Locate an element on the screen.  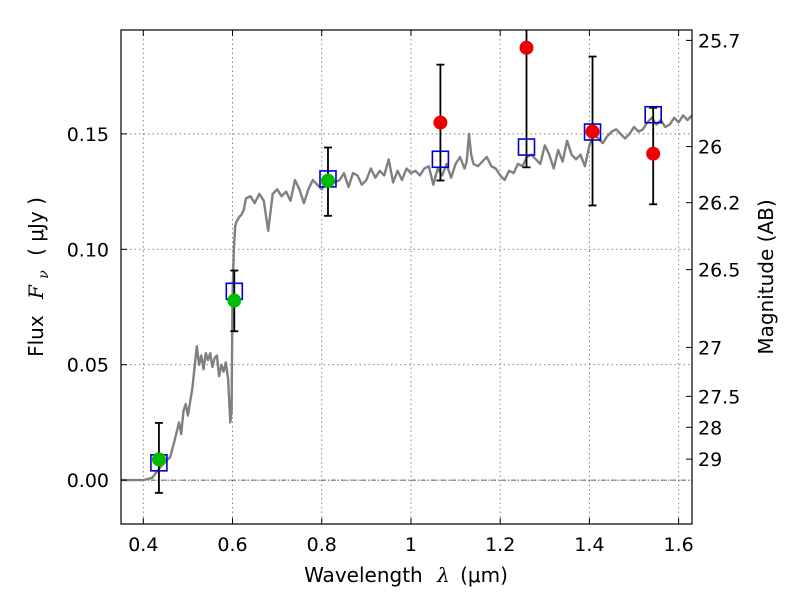
magnitude-tick-label: 26.5 is located at coordinates (719, 271).